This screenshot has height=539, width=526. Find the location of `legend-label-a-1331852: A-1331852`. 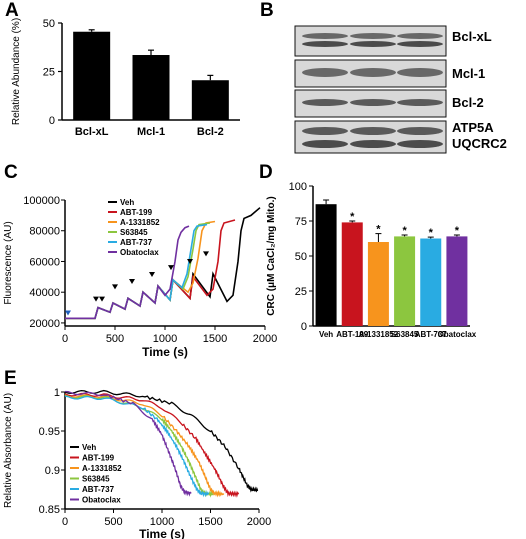

legend-label-a-1331852: A-1331852 is located at coordinates (102, 468).